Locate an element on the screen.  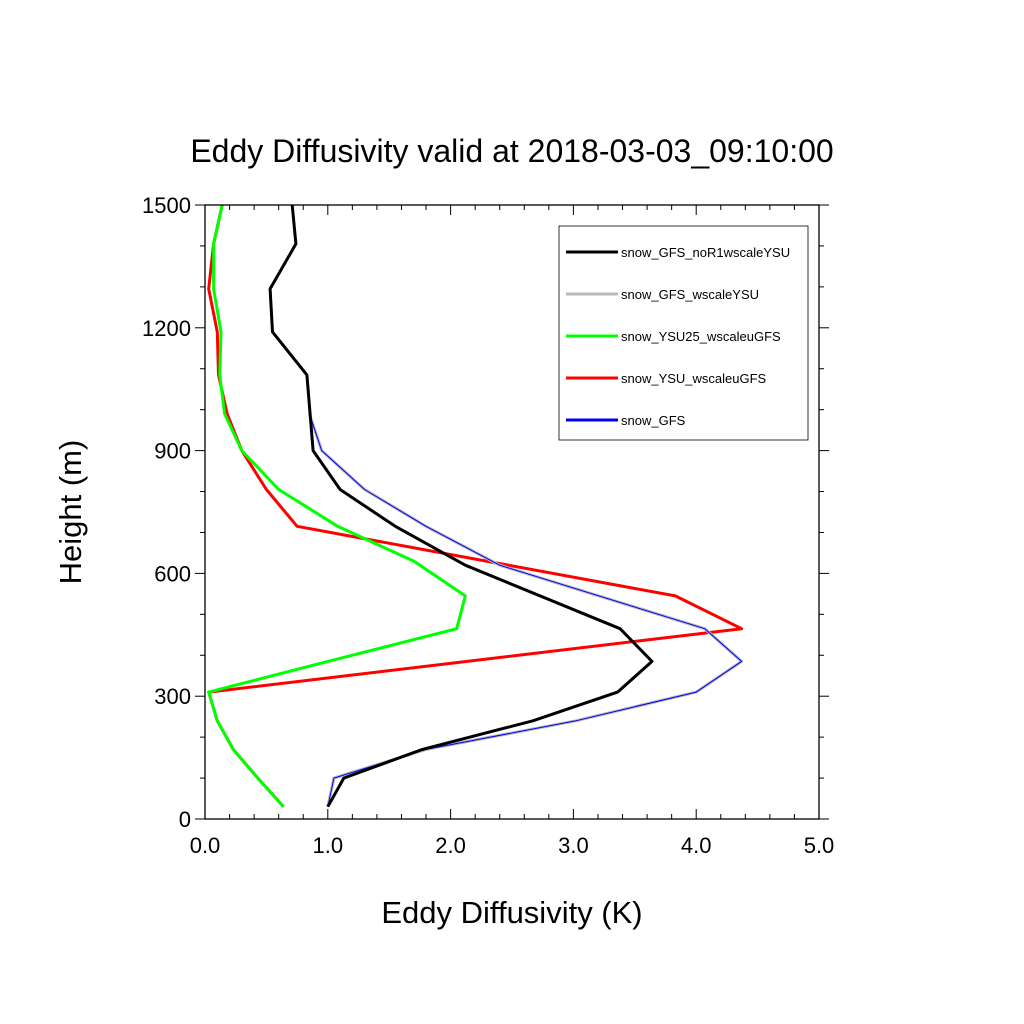
x-tick-label: 1.0 is located at coordinates (328, 845).